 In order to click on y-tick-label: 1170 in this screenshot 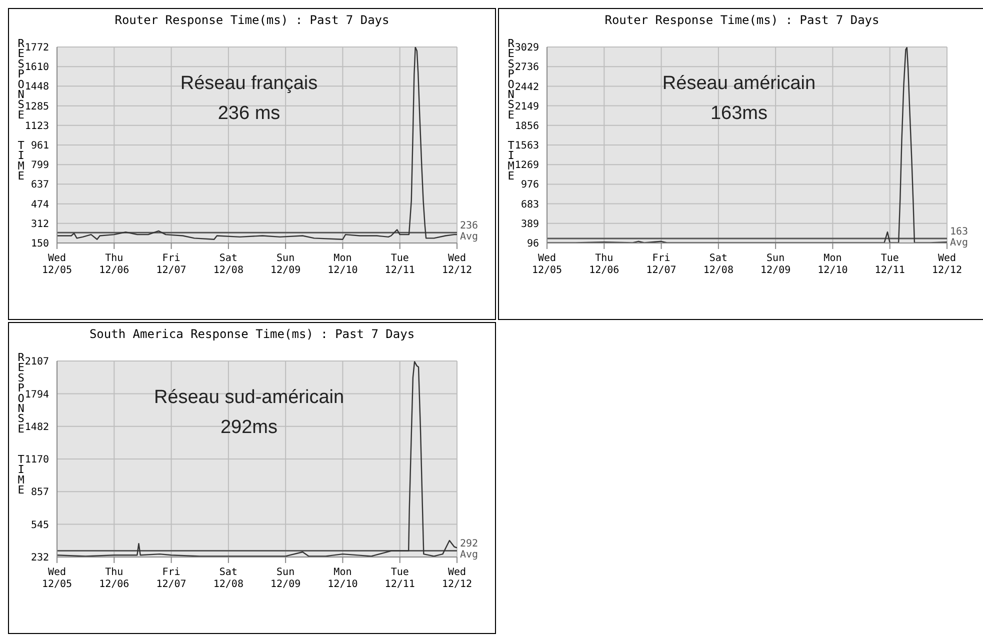, I will do `click(36, 460)`.